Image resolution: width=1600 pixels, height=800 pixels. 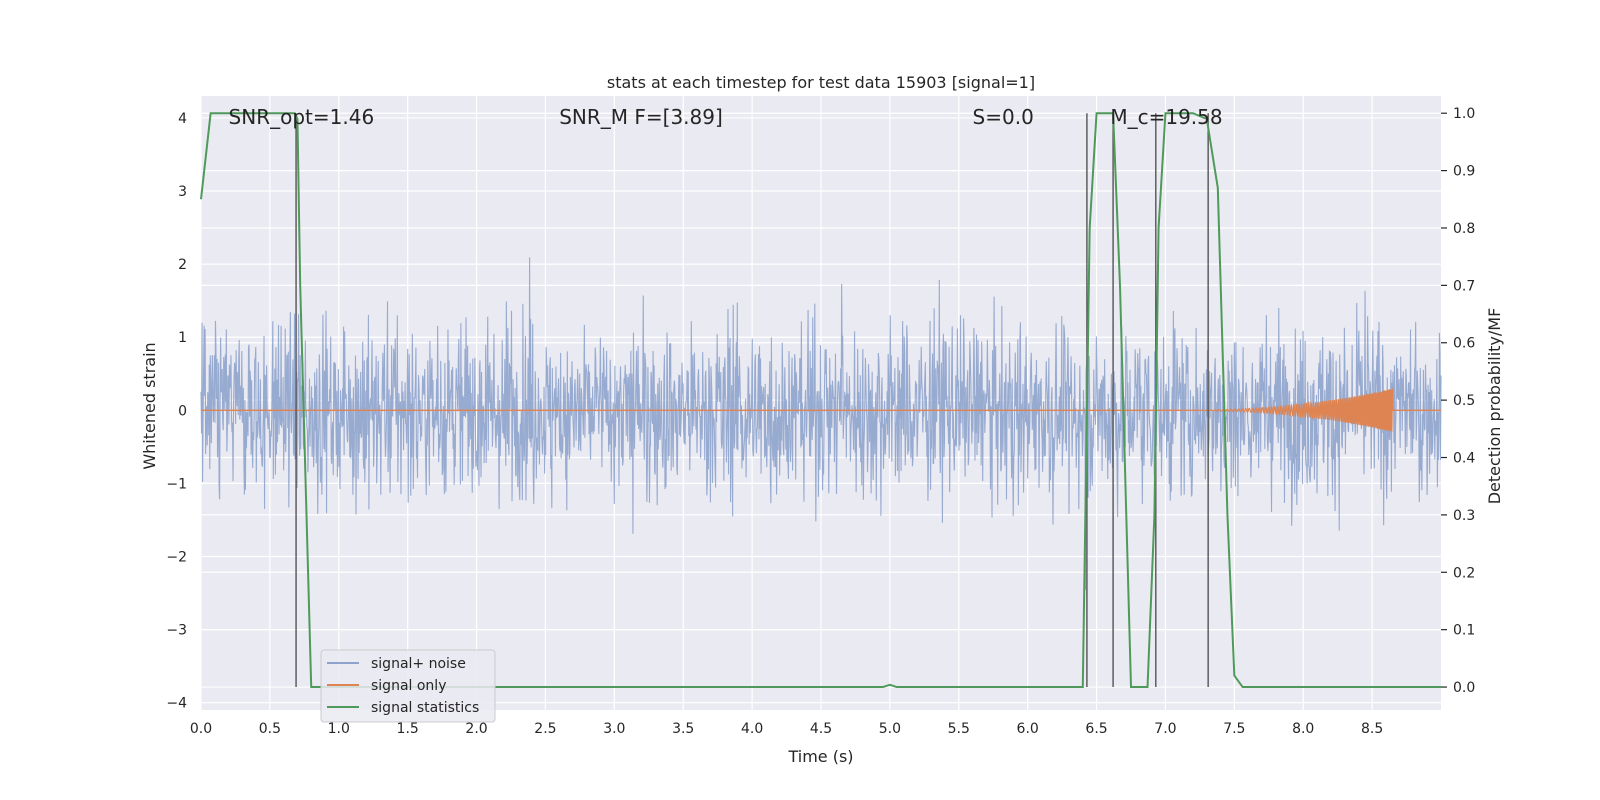 I want to click on legend-label-signal-statistics: signal statistics, so click(x=425, y=708).